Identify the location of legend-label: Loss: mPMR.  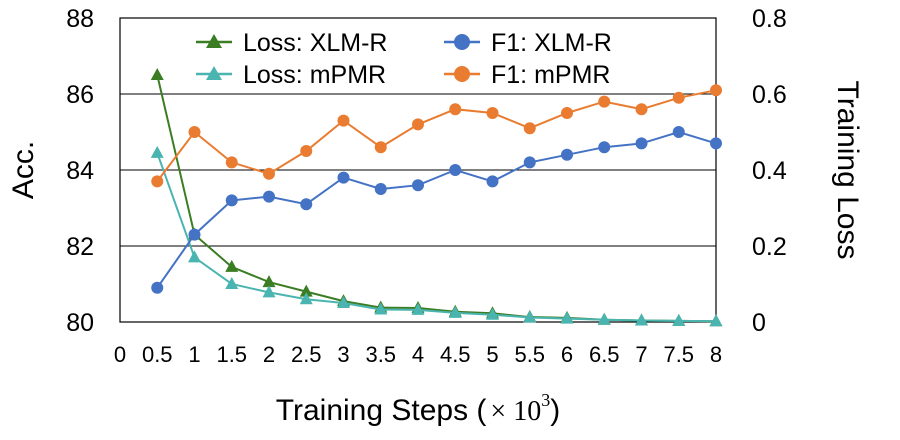
(314, 75).